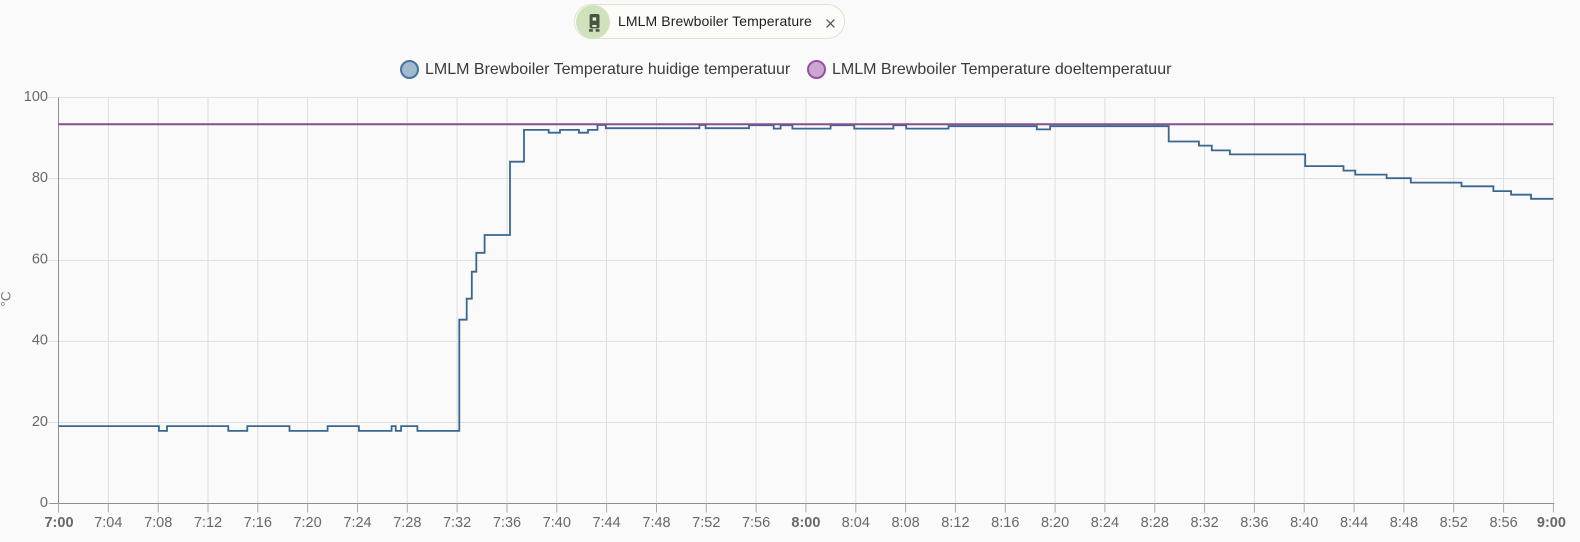 The height and width of the screenshot is (542, 1580). Describe the element at coordinates (656, 523) in the screenshot. I see `svg-text: 7:48` at that location.